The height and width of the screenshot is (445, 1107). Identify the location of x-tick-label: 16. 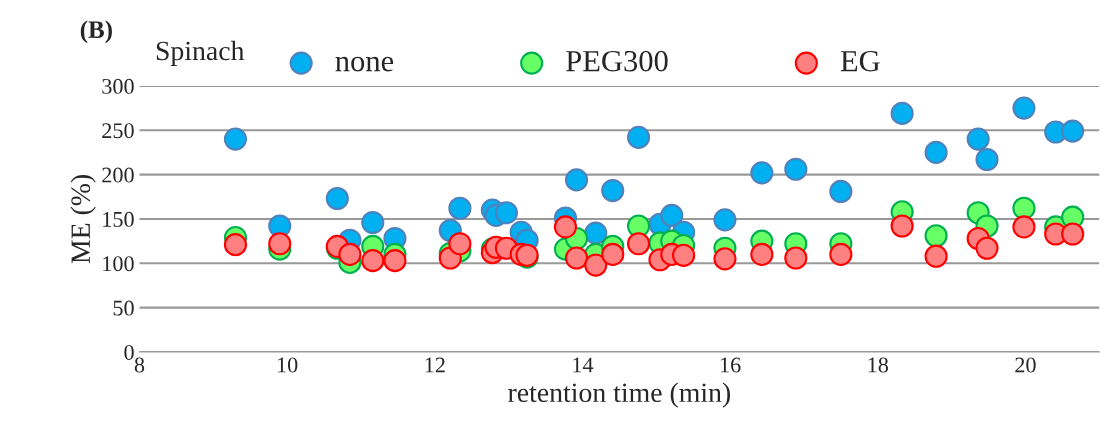
(730, 365).